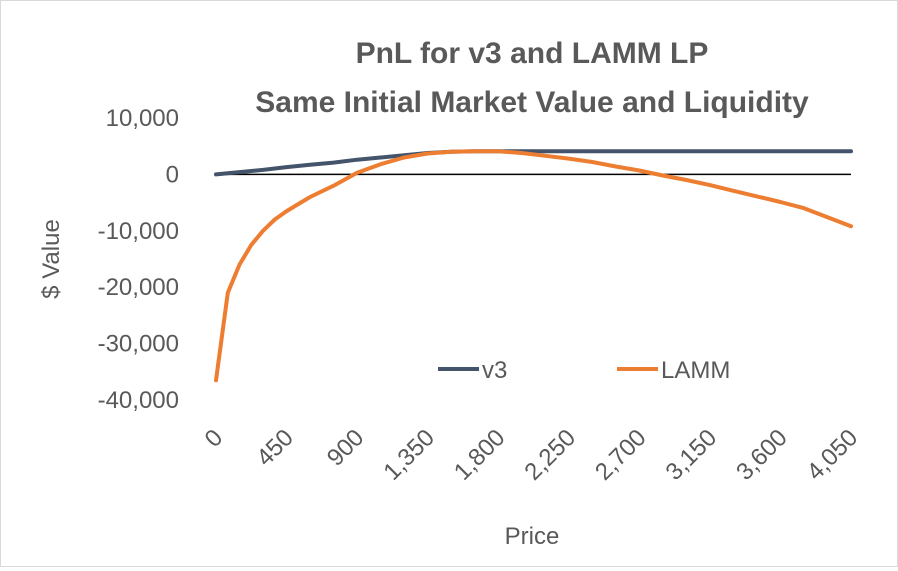 The image size is (898, 571). What do you see at coordinates (138, 287) in the screenshot?
I see `y-tick-label: -20,000` at bounding box center [138, 287].